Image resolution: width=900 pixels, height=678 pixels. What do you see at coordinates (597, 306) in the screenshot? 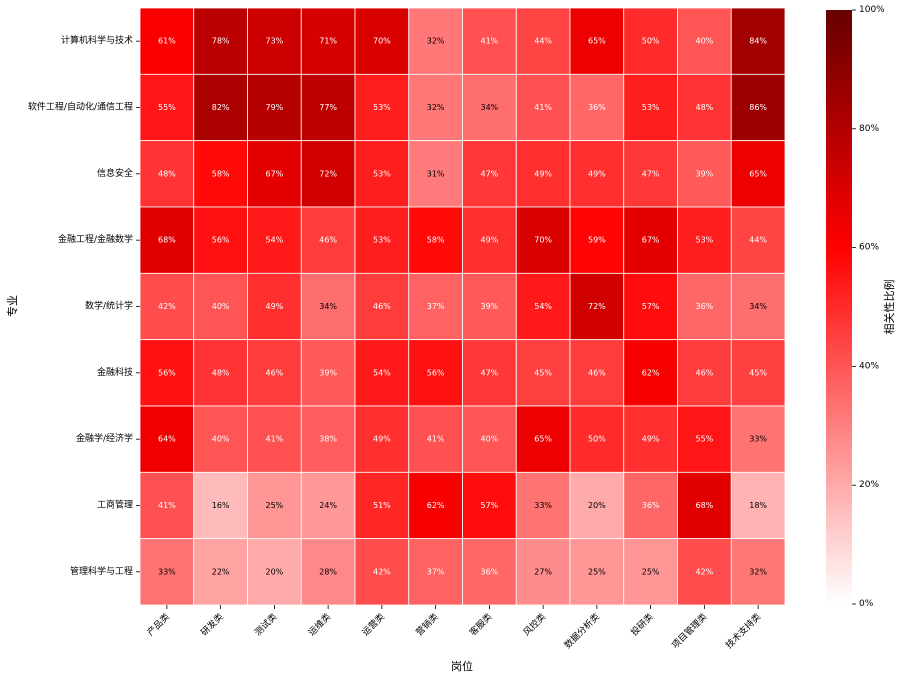
I see `cell-value-label: 72%` at bounding box center [597, 306].